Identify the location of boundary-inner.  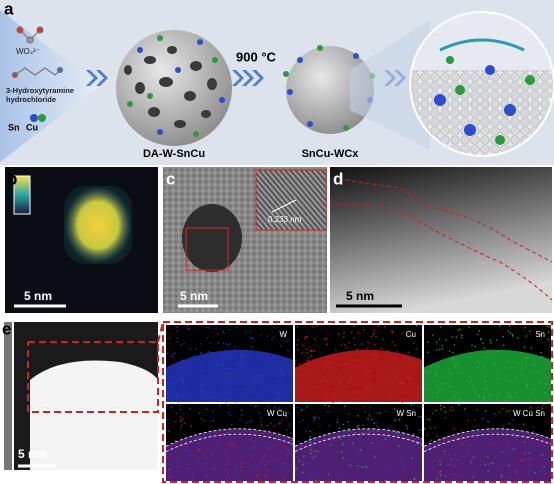
(448, 221).